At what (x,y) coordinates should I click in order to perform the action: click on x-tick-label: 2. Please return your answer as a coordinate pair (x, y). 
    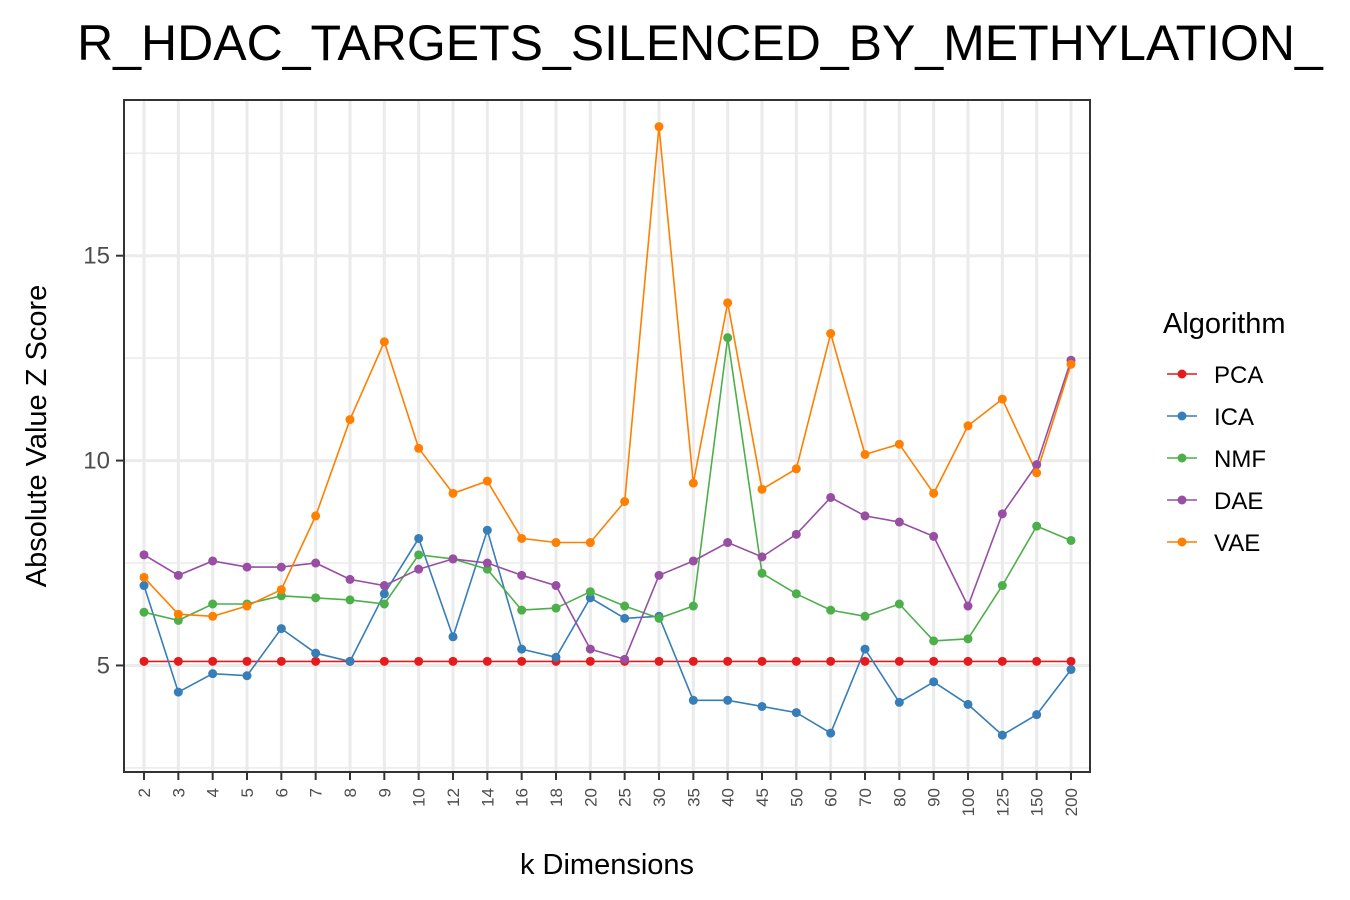
    Looking at the image, I should click on (144, 792).